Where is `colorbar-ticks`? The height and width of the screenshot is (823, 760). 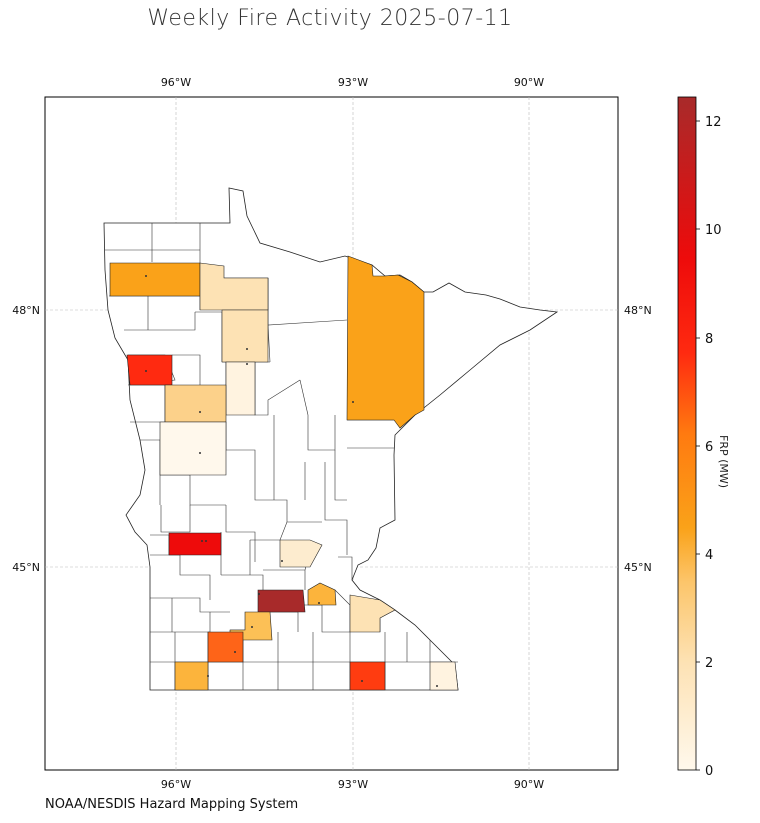 colorbar-ticks is located at coordinates (698, 445).